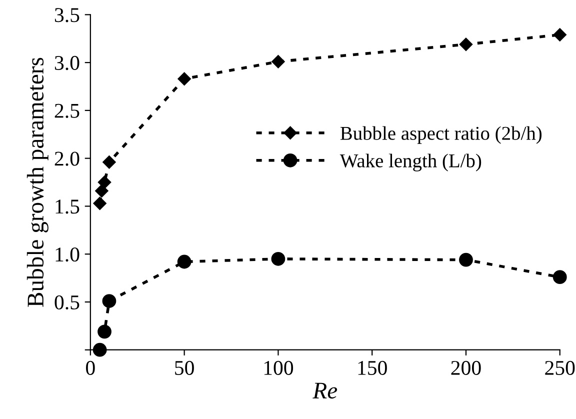 The width and height of the screenshot is (576, 419). What do you see at coordinates (411, 163) in the screenshot?
I see `legend-label: Wake length (L/b)` at bounding box center [411, 163].